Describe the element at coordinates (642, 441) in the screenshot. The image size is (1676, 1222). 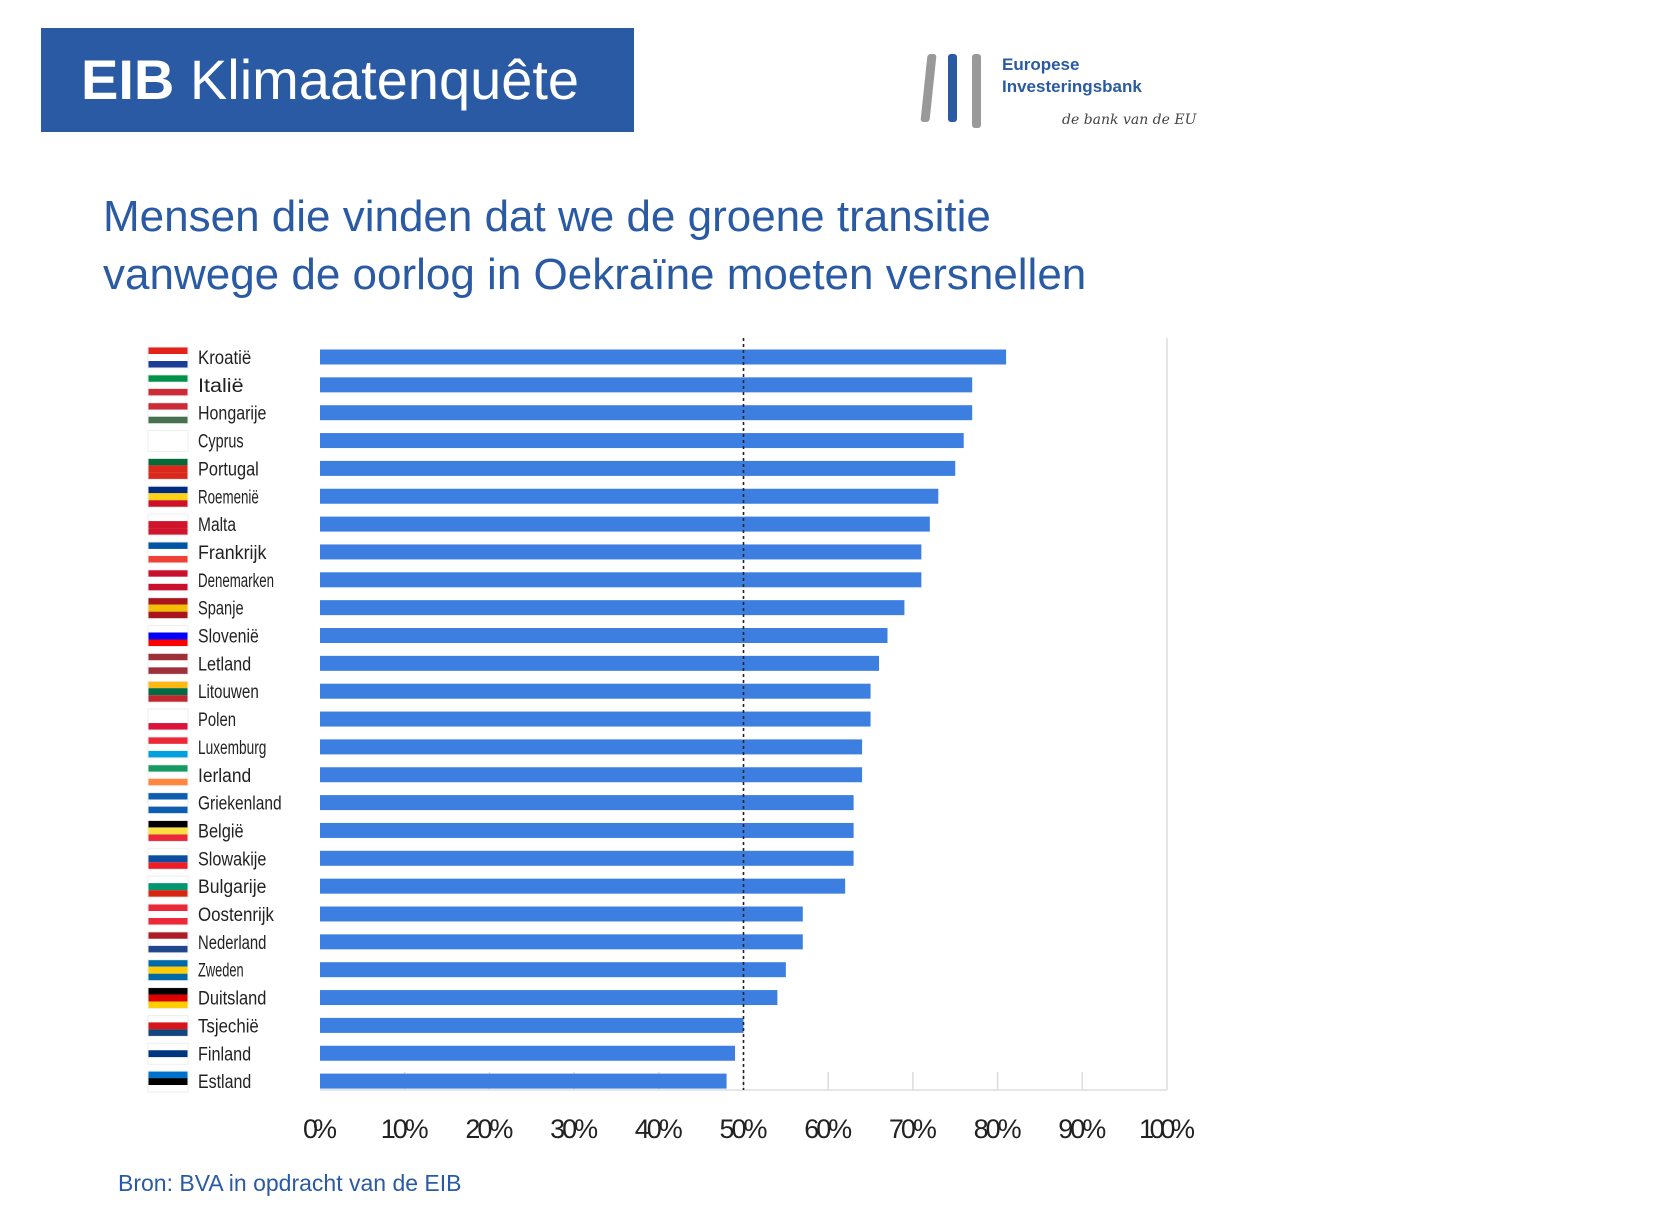
I see `bar-cyprus` at that location.